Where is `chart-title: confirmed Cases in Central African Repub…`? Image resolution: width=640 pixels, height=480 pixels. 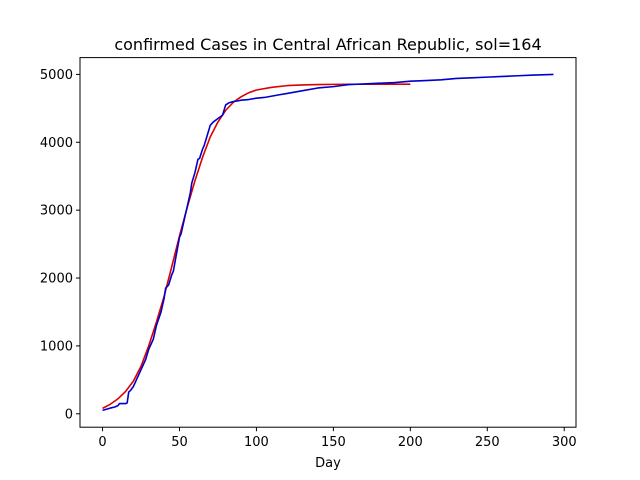
chart-title: confirmed Cases in Central African Repub… is located at coordinates (327, 44).